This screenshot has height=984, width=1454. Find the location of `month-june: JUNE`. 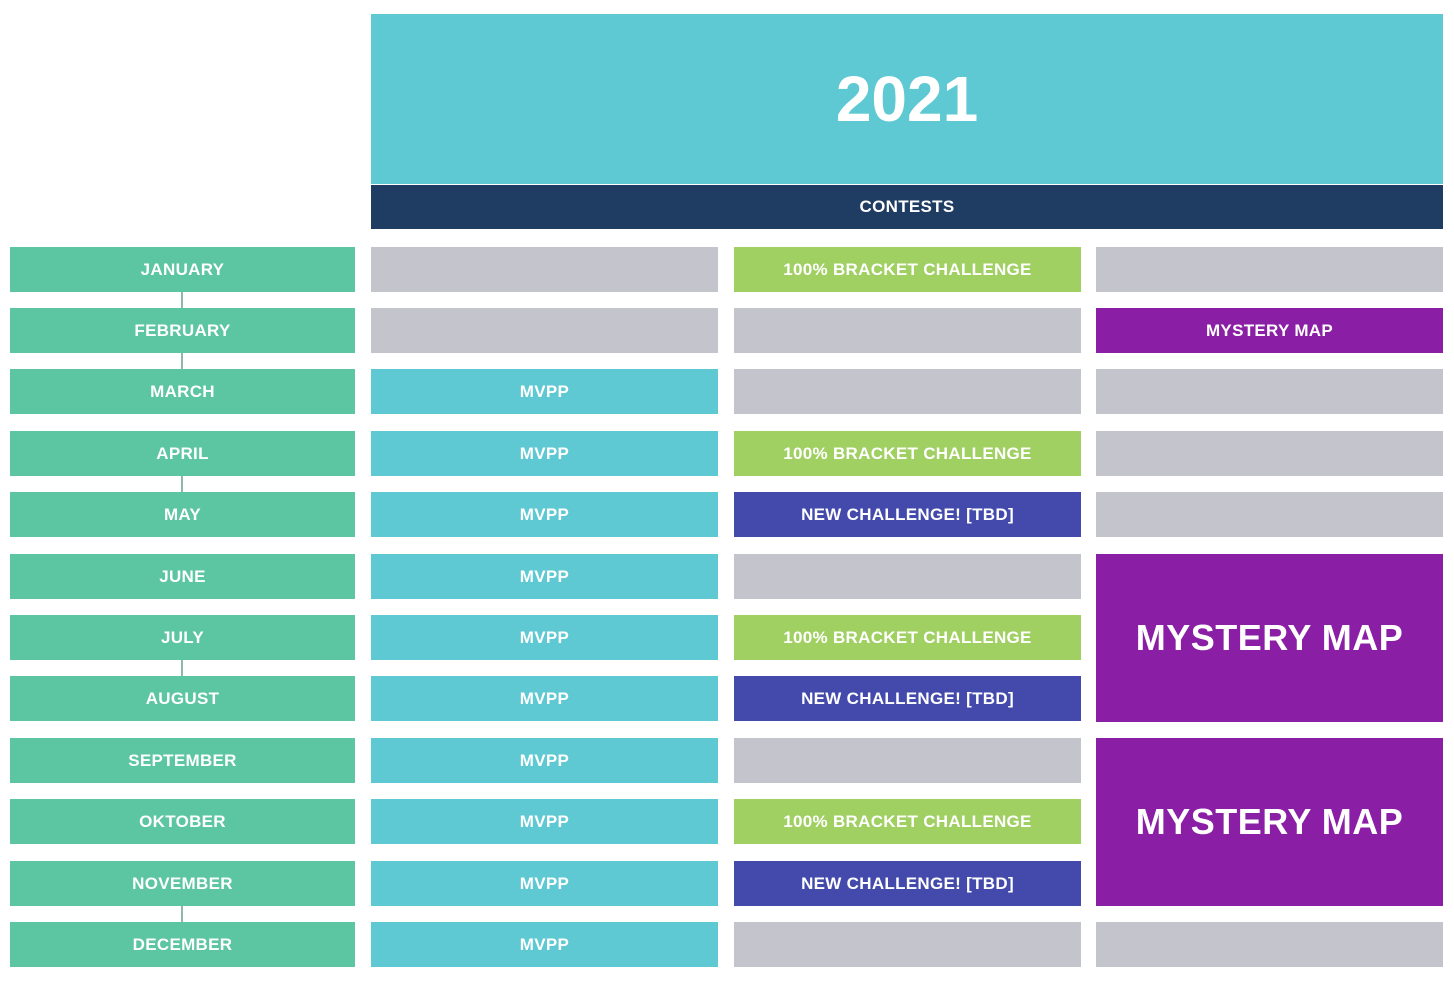

month-june: JUNE is located at coordinates (182, 576).